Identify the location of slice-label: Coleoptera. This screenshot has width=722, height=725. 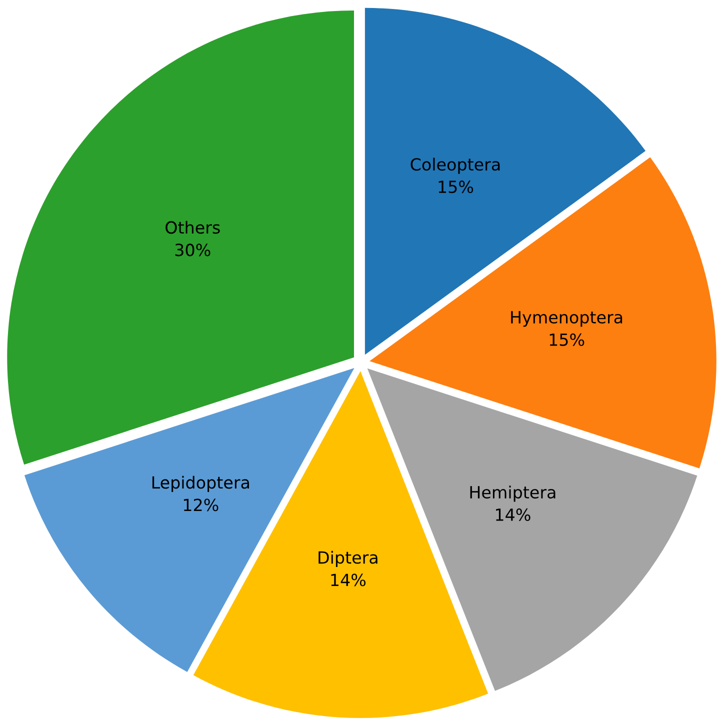
(455, 166).